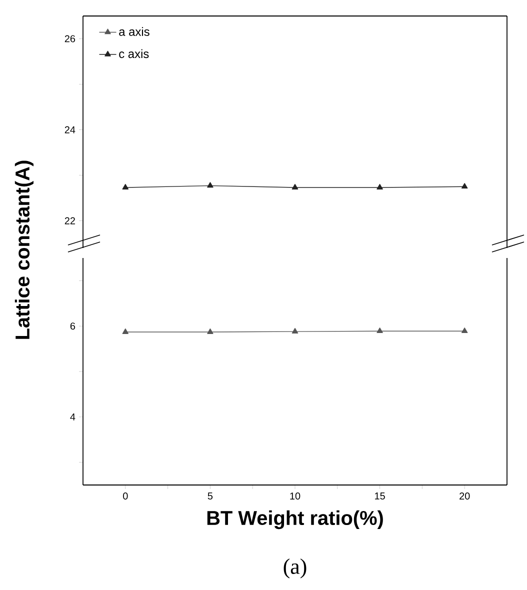 The image size is (527, 590). Describe the element at coordinates (380, 496) in the screenshot. I see `x-tick-label: 15` at that location.